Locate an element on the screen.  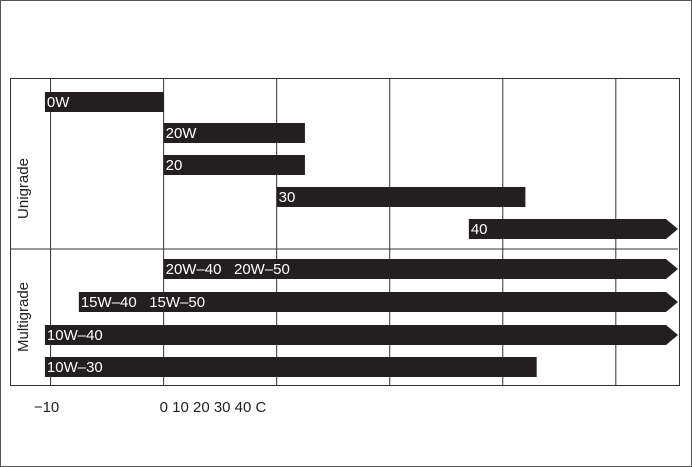
bar-label: 10W–30 is located at coordinates (75, 367).